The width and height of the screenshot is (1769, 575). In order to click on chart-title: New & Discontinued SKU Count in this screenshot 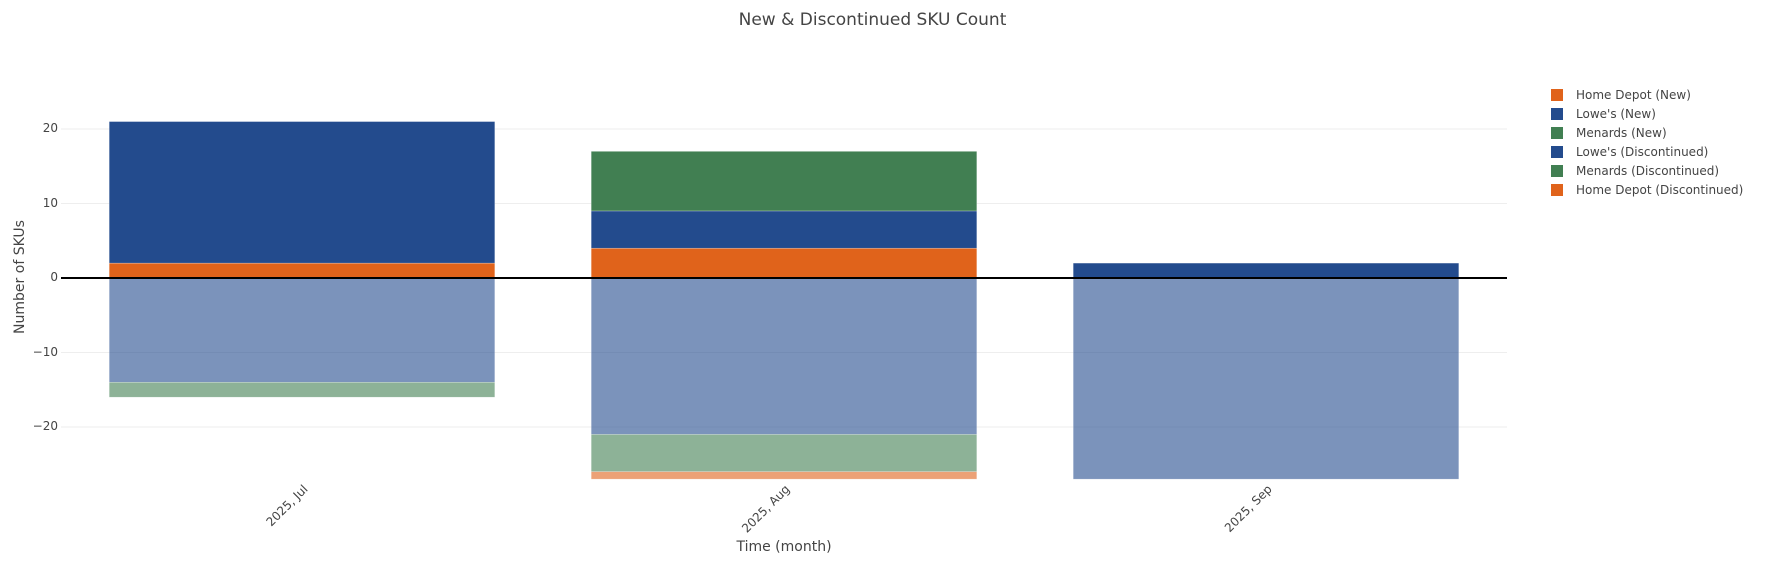, I will do `click(872, 20)`.